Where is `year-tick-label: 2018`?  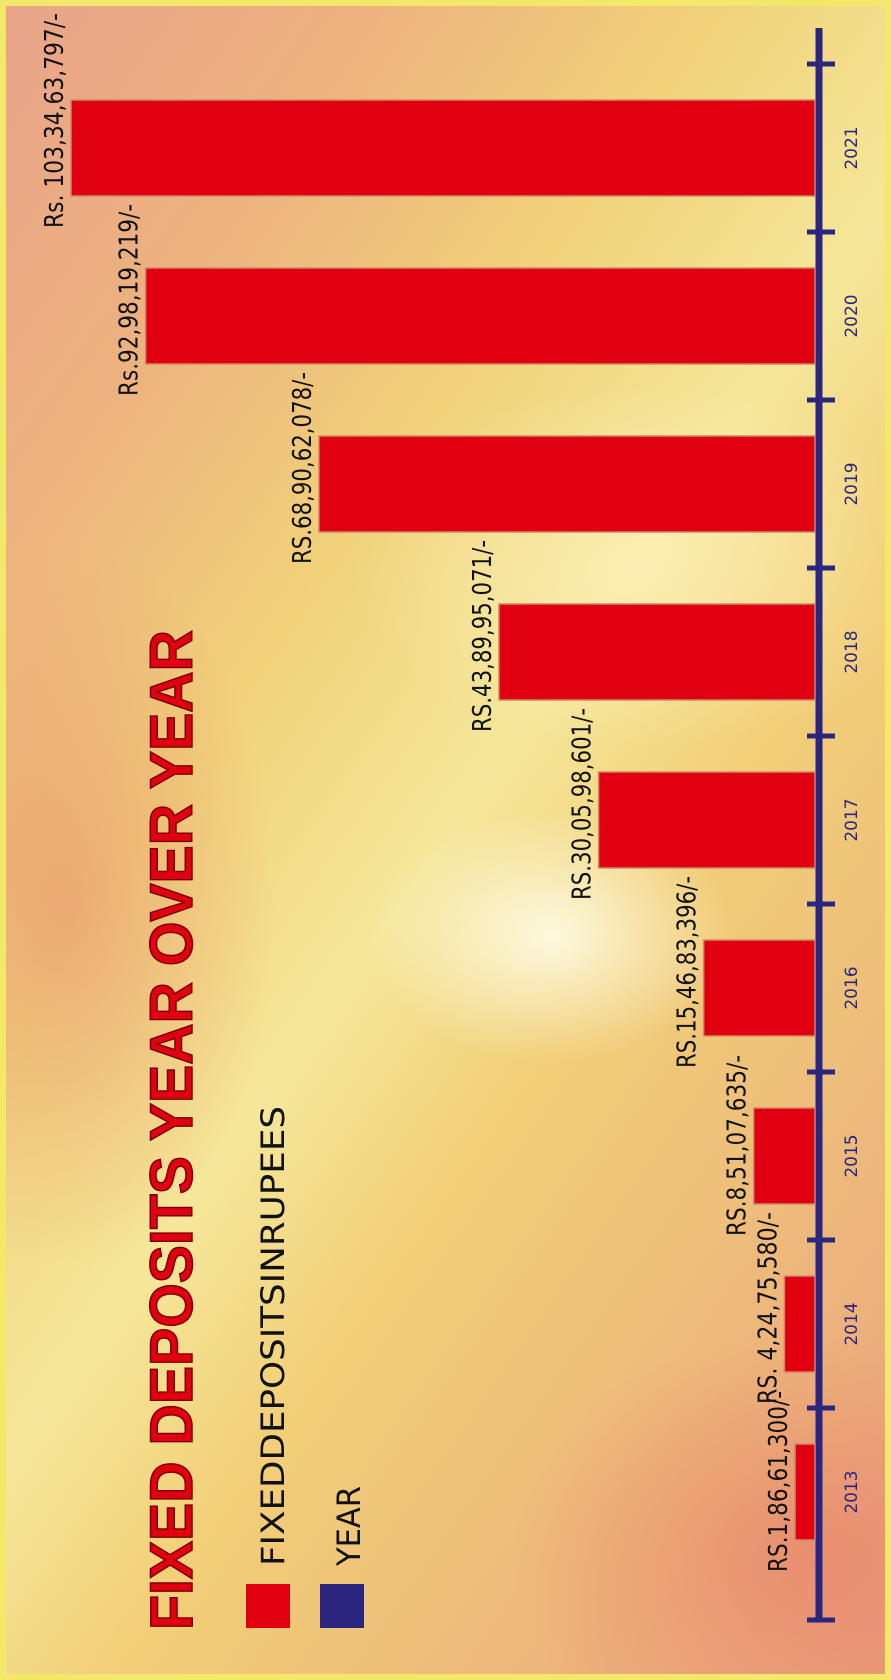 year-tick-label: 2018 is located at coordinates (852, 651).